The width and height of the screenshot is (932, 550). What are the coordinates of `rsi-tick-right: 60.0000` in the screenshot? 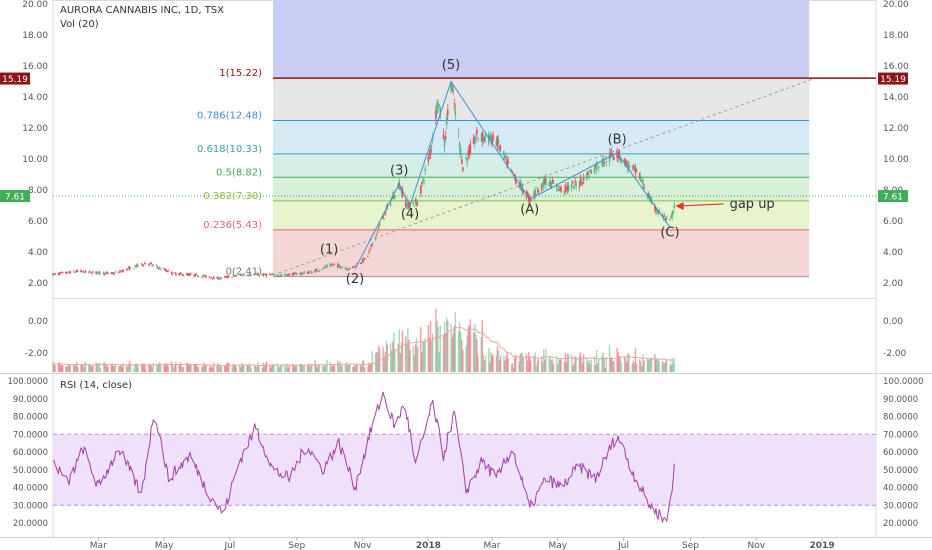 It's located at (900, 453).